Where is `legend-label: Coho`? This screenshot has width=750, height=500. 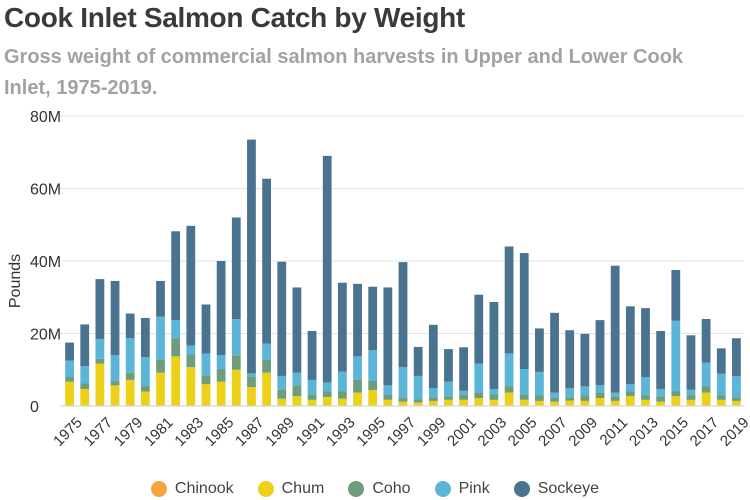
legend-label: Coho is located at coordinates (391, 488).